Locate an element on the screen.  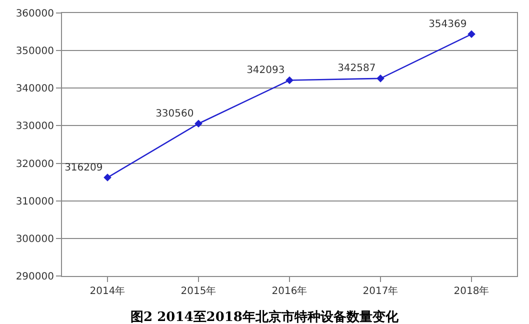
y-tick-label: 320000 is located at coordinates (35, 164).